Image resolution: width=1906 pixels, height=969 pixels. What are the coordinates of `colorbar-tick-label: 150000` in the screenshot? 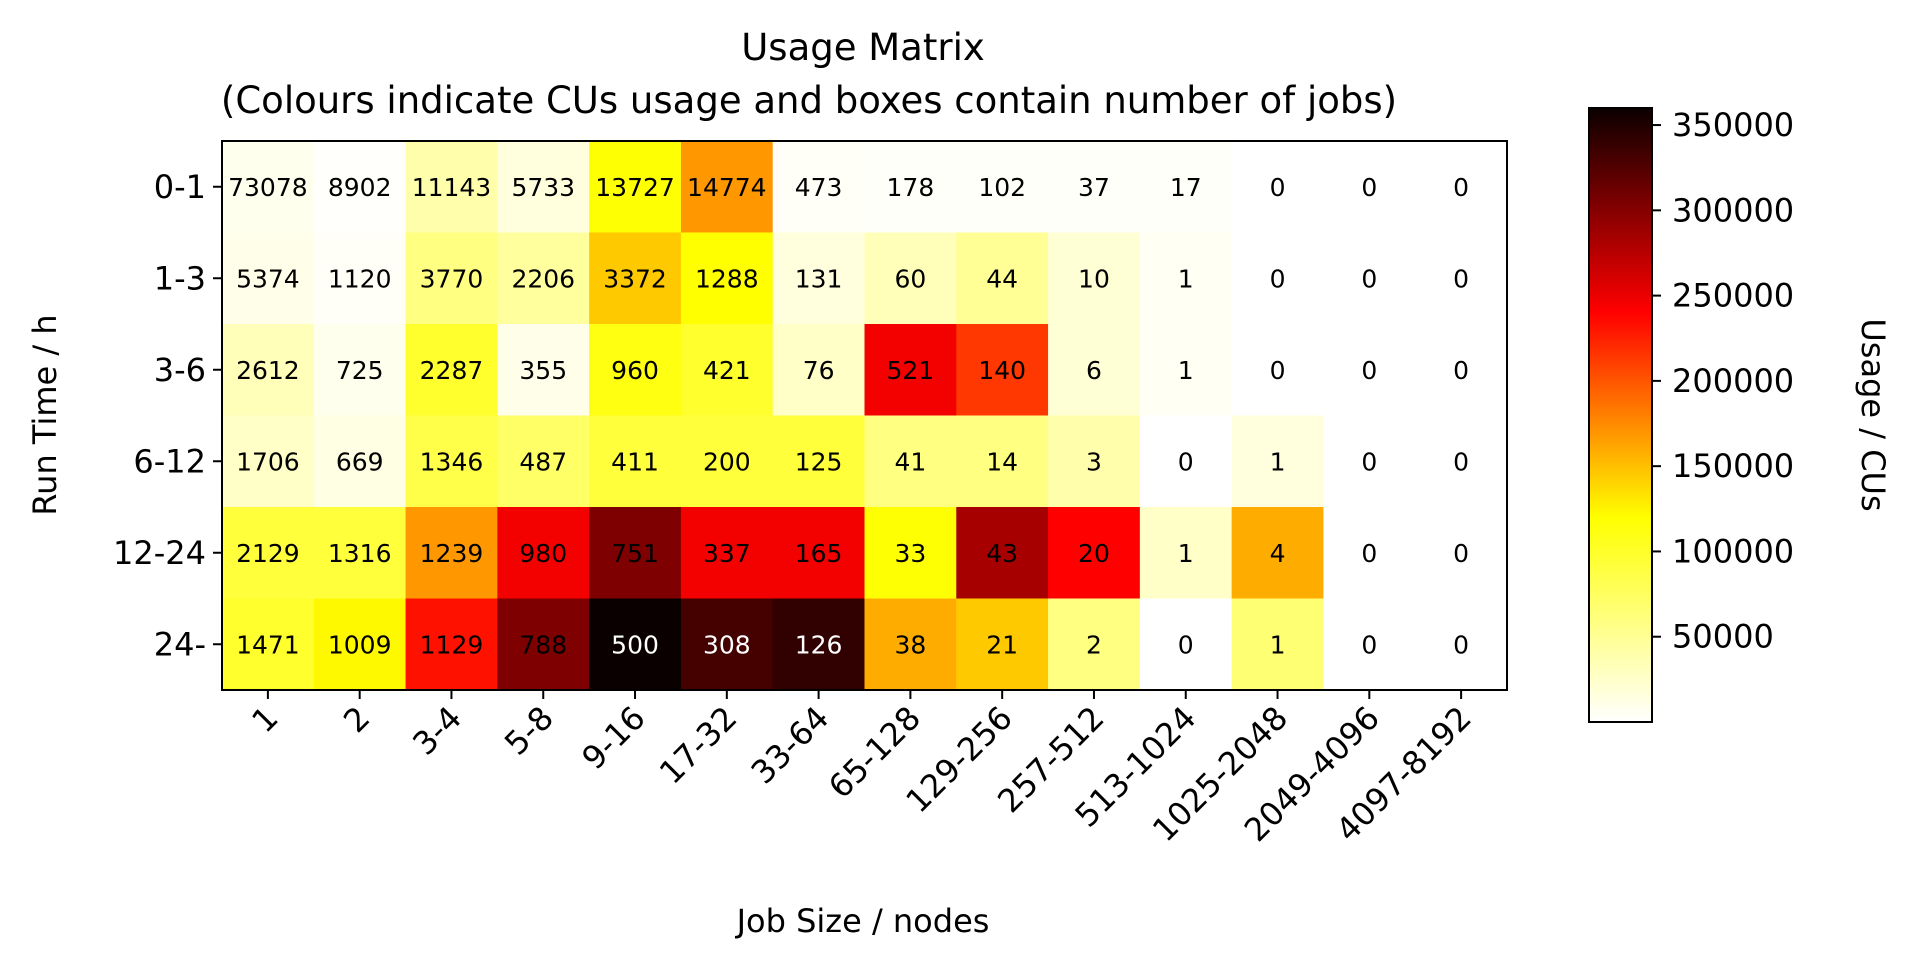 It's located at (1733, 466).